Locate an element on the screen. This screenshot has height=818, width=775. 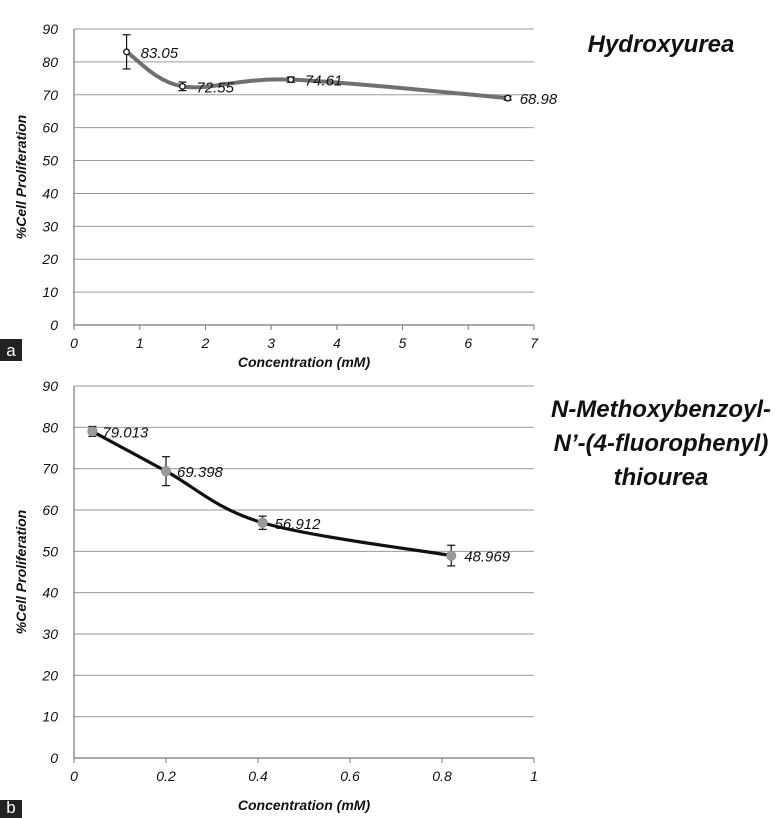
x-tick-label: 3 is located at coordinates (271, 343).